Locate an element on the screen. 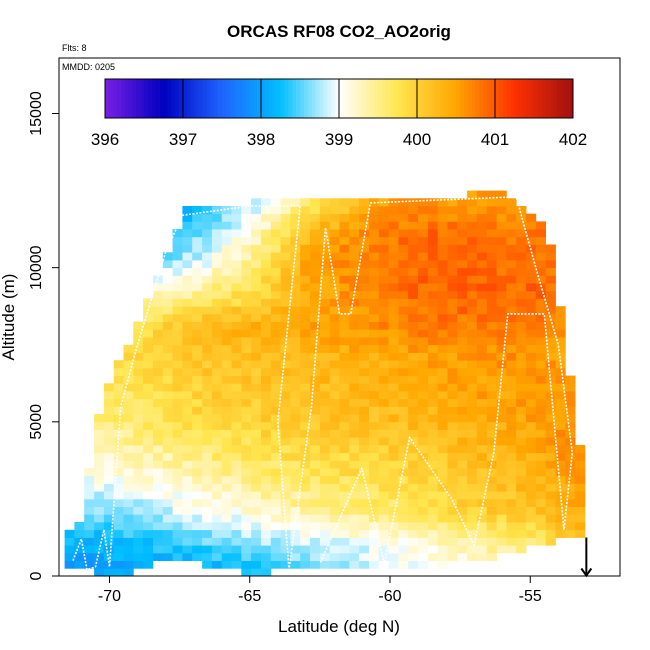 Image resolution: width=650 pixels, height=650 pixels. y-tick-label: 15000 is located at coordinates (36, 113).